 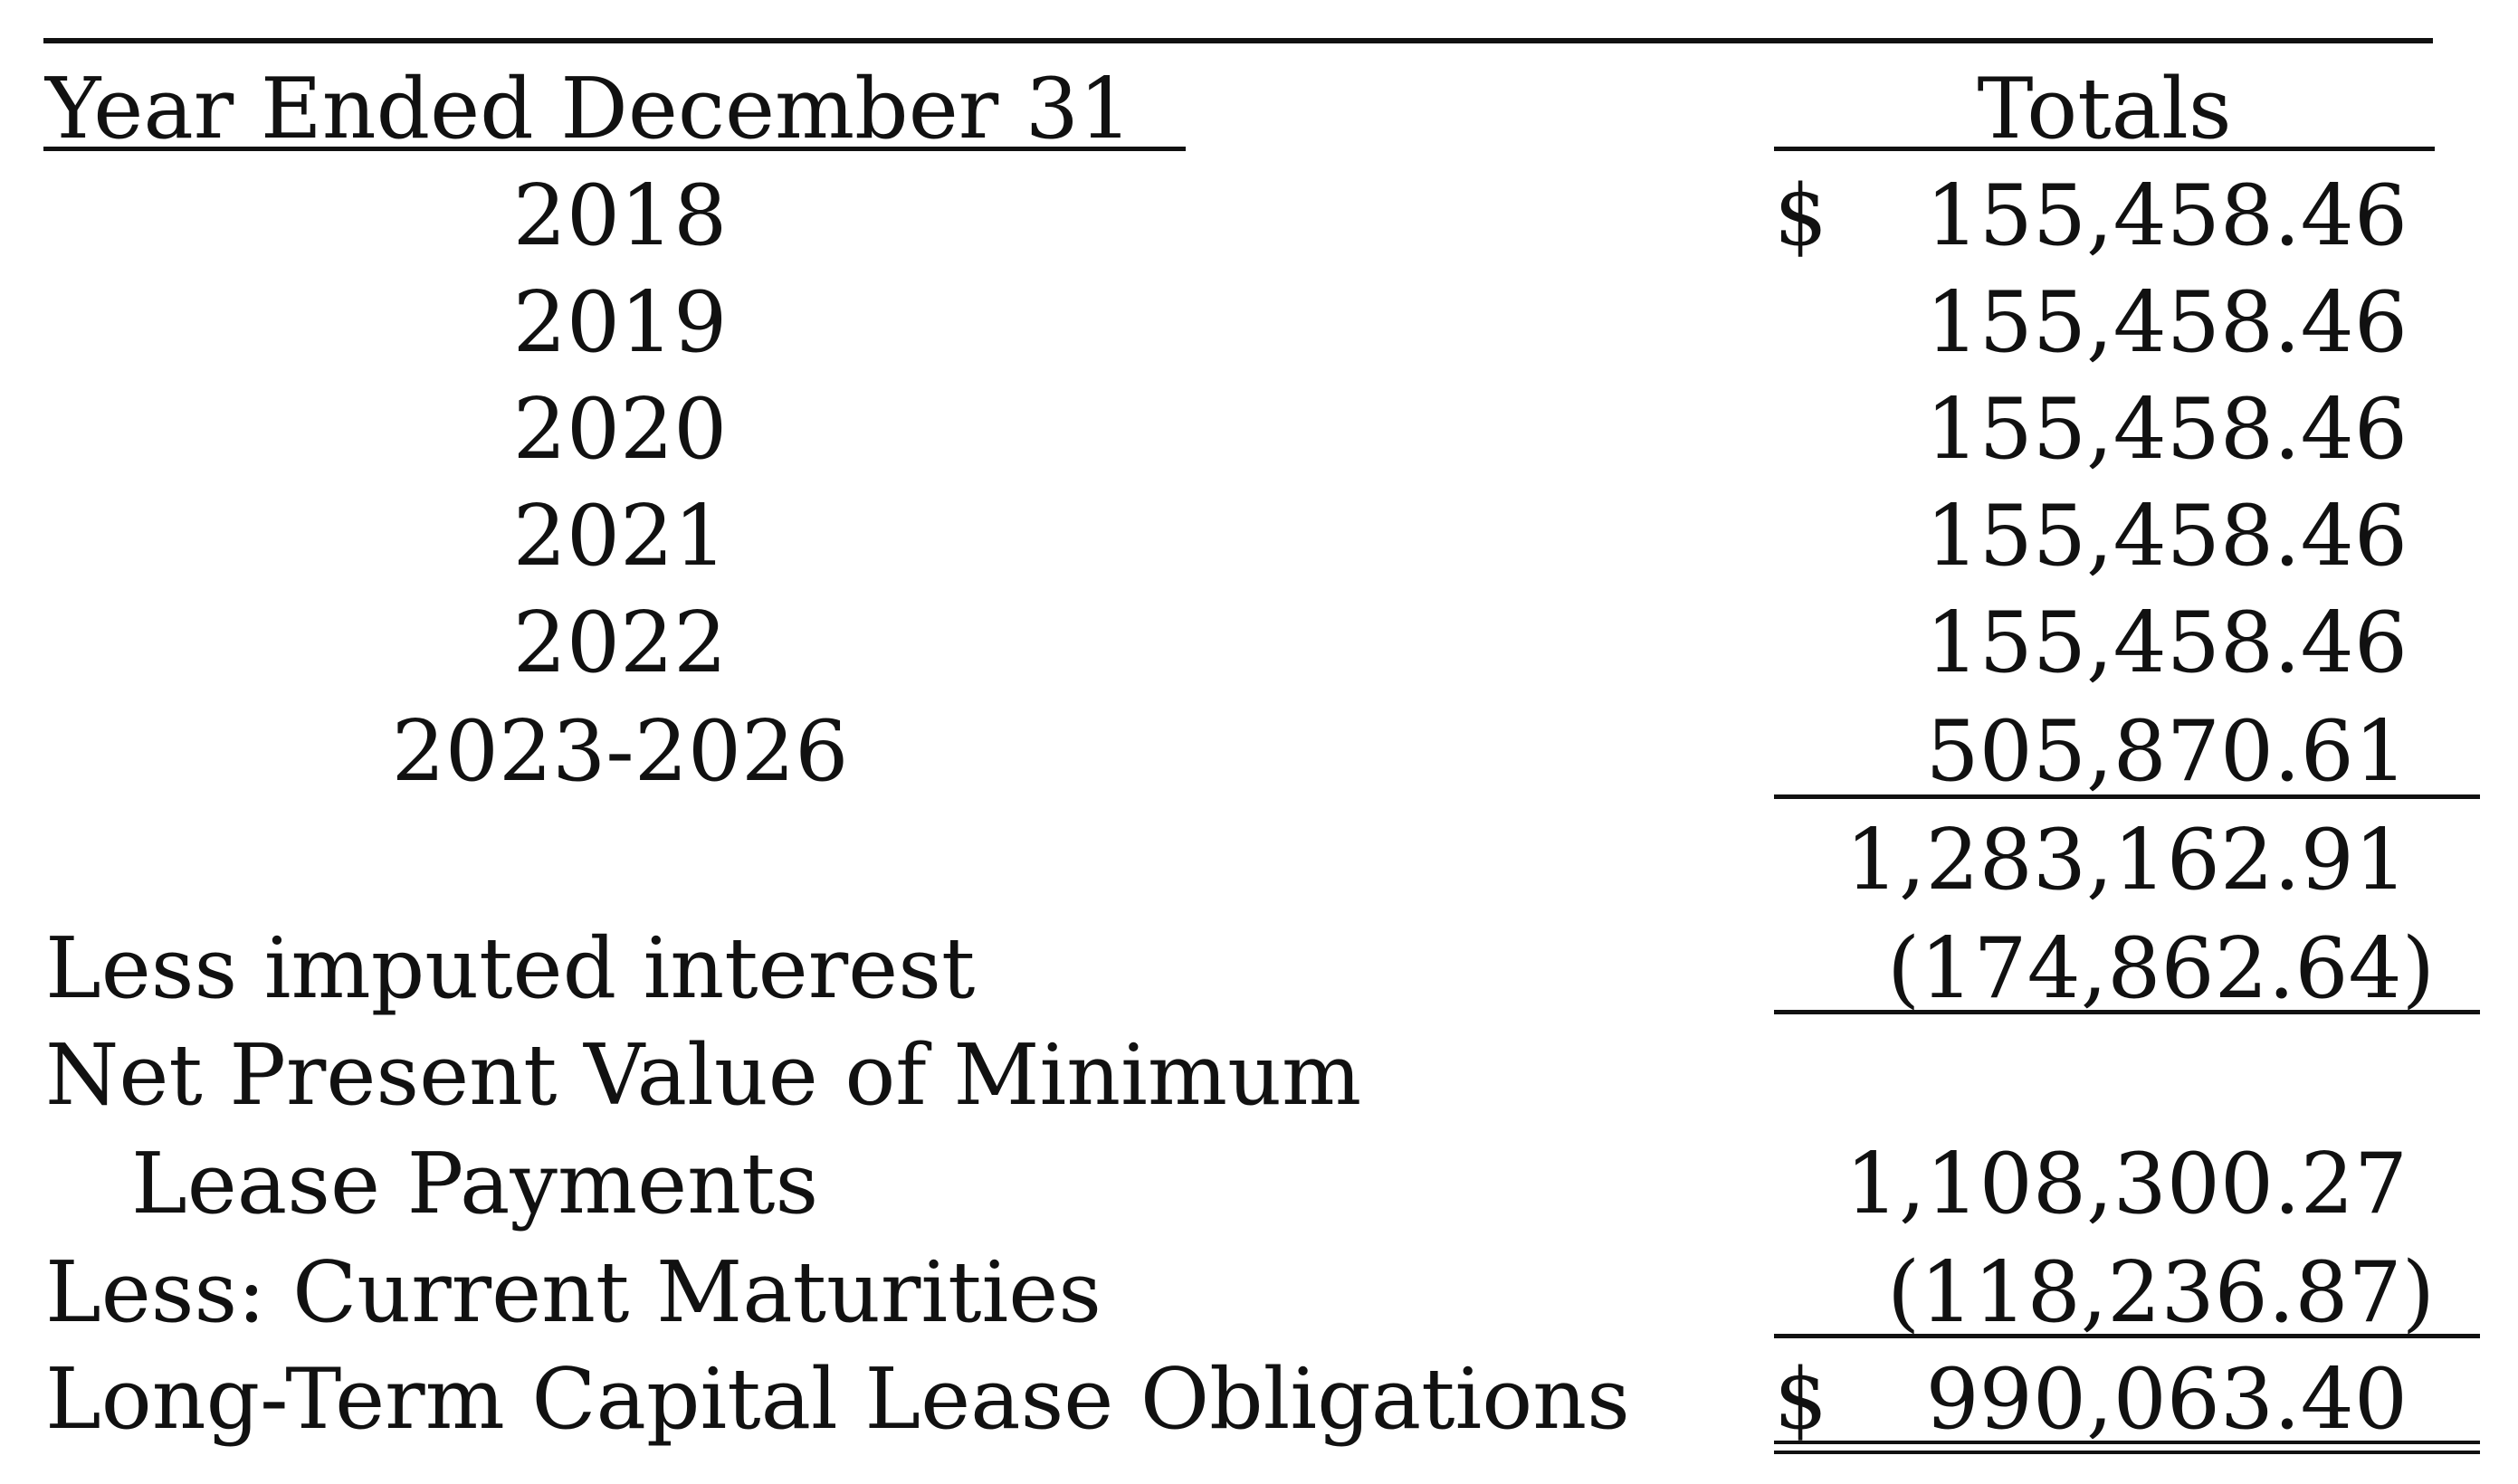 I want to click on year-column-header: Year Ended December 31, so click(x=589, y=108).